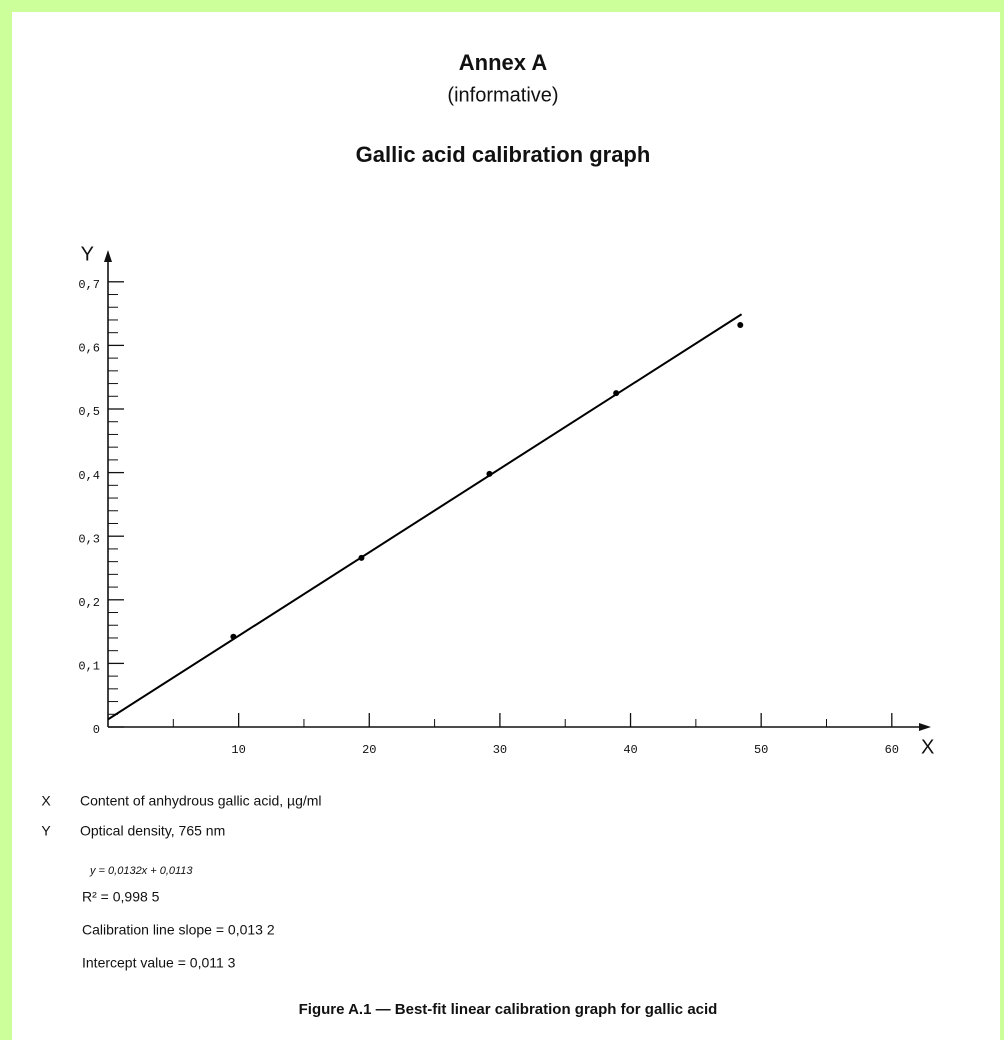  What do you see at coordinates (502, 95) in the screenshot?
I see `annex-subtitle: (informative)` at bounding box center [502, 95].